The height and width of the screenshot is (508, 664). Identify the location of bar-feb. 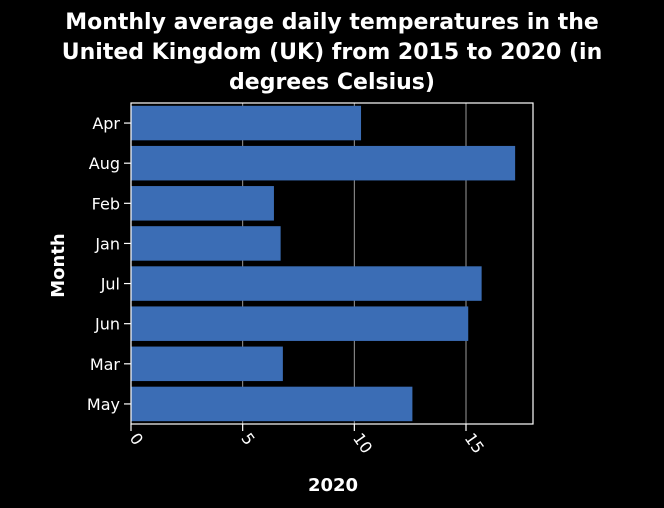
(202, 203).